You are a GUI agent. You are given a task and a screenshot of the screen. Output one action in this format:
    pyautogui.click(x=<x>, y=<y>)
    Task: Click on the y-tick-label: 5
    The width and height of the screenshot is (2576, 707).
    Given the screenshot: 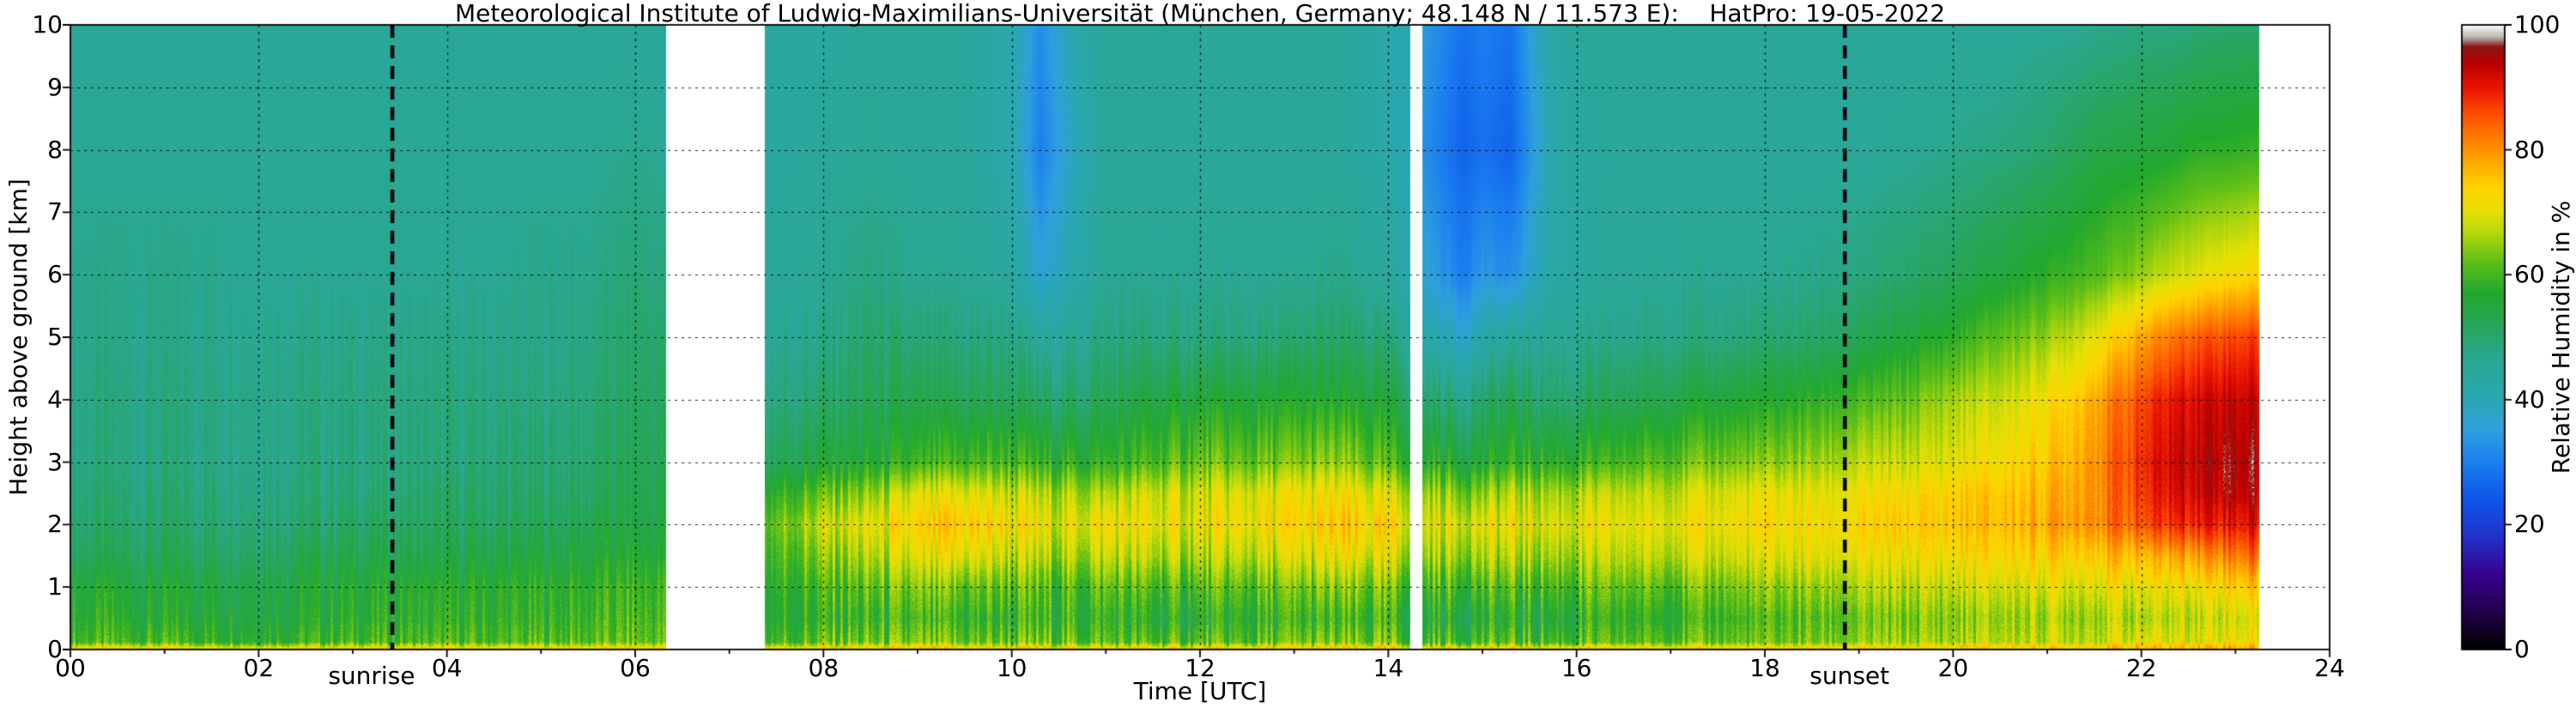 What is the action you would take?
    pyautogui.click(x=55, y=337)
    